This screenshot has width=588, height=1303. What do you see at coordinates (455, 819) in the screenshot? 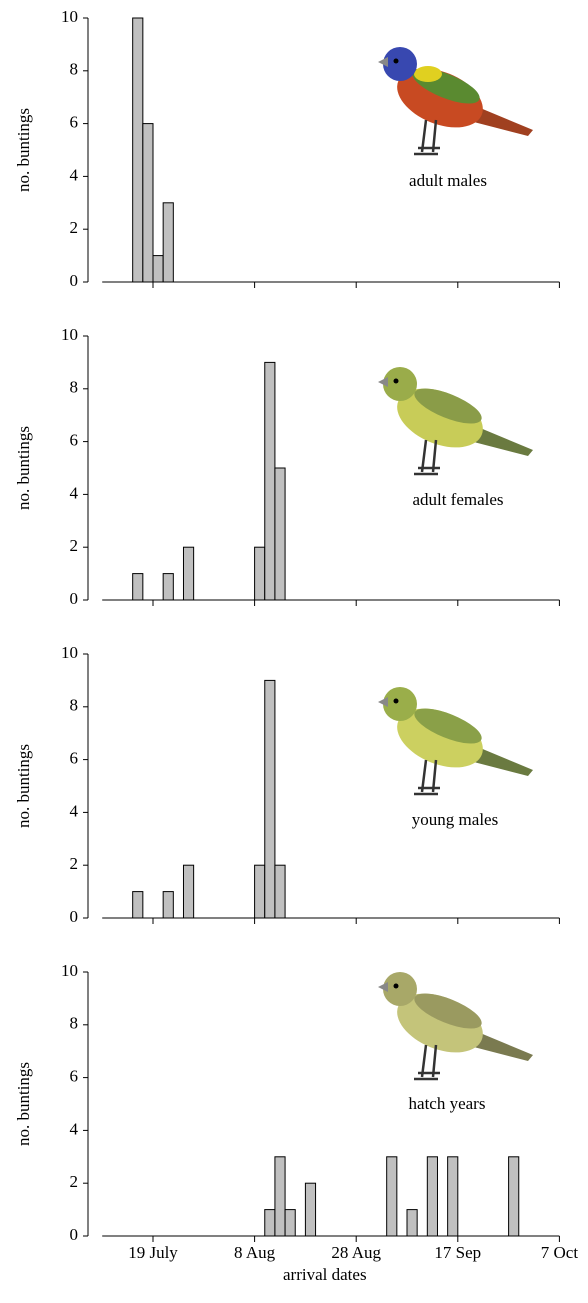
I see `annotation: young males` at bounding box center [455, 819].